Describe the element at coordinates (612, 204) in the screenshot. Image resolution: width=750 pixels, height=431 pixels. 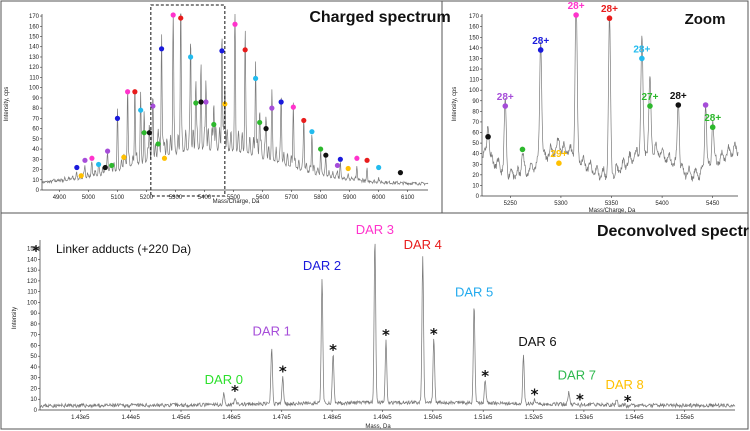
I see `x-tick-label: 5350` at that location.